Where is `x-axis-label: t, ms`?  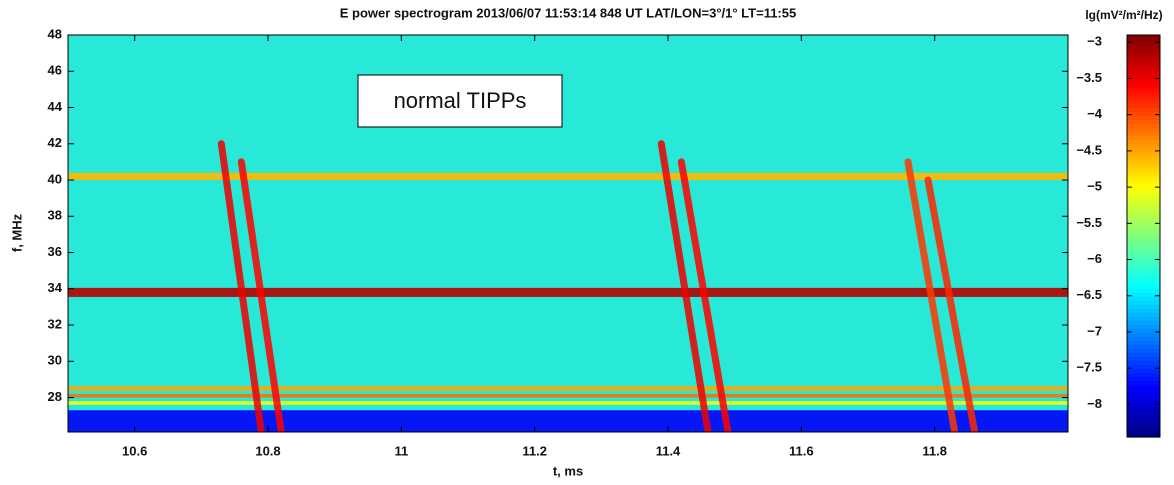 x-axis-label: t, ms is located at coordinates (568, 470).